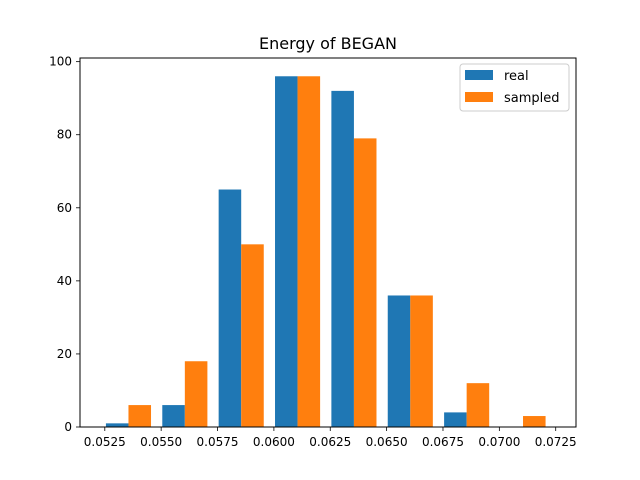 The width and height of the screenshot is (640, 480). What do you see at coordinates (60, 62) in the screenshot?
I see `y-tick-label: 100` at bounding box center [60, 62].